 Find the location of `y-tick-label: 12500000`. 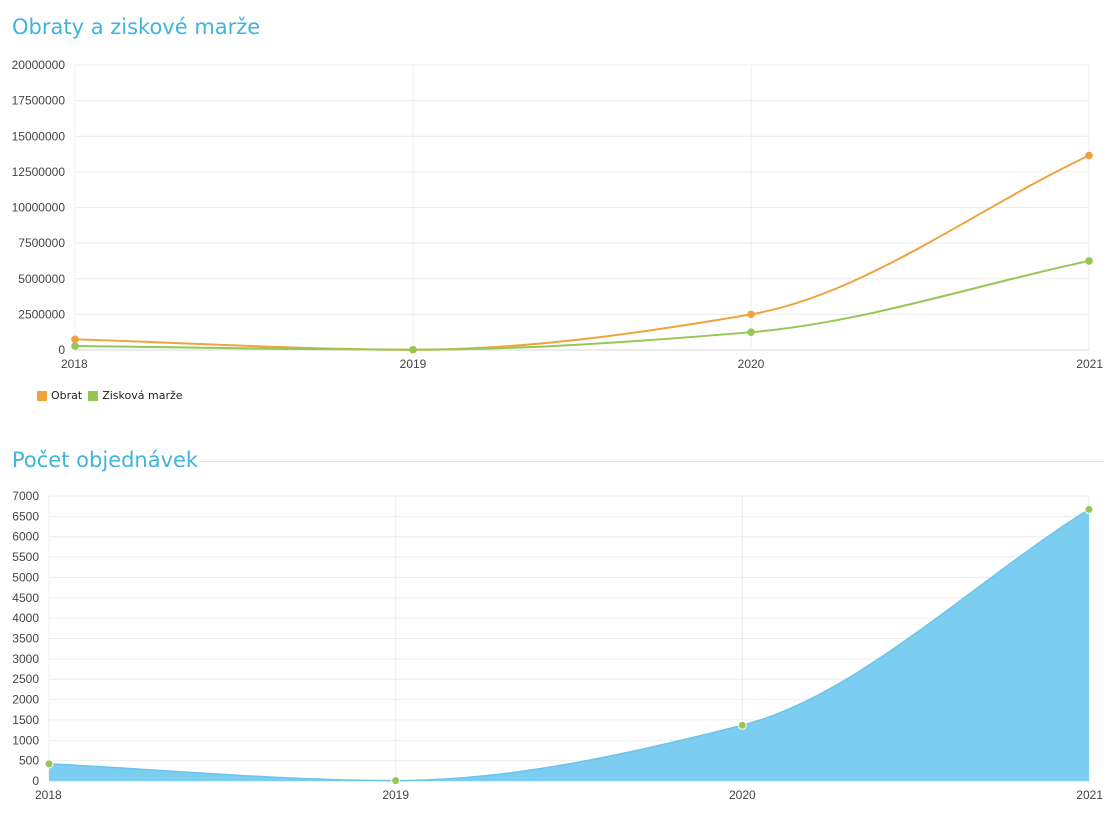

y-tick-label: 12500000 is located at coordinates (39, 172).